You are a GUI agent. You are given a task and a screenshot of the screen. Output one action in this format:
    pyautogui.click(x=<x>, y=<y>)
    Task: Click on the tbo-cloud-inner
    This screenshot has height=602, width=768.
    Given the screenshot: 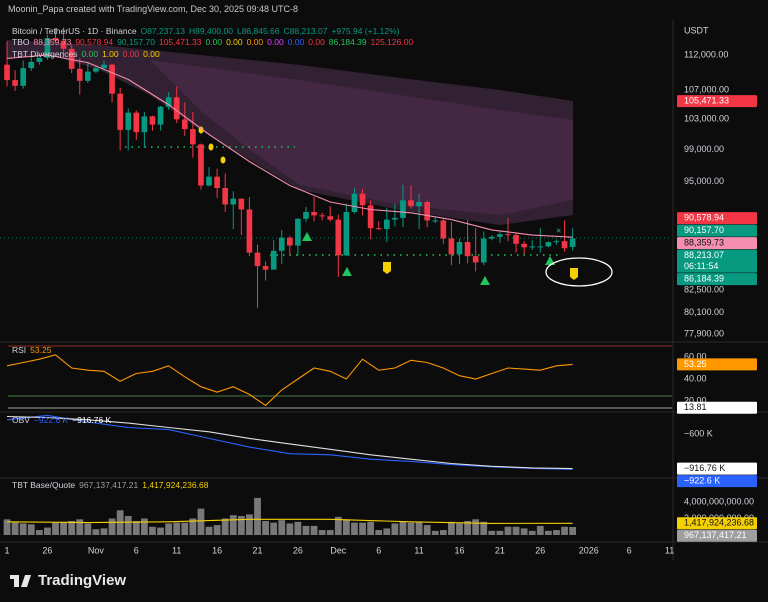 What is the action you would take?
    pyautogui.click(x=361, y=137)
    